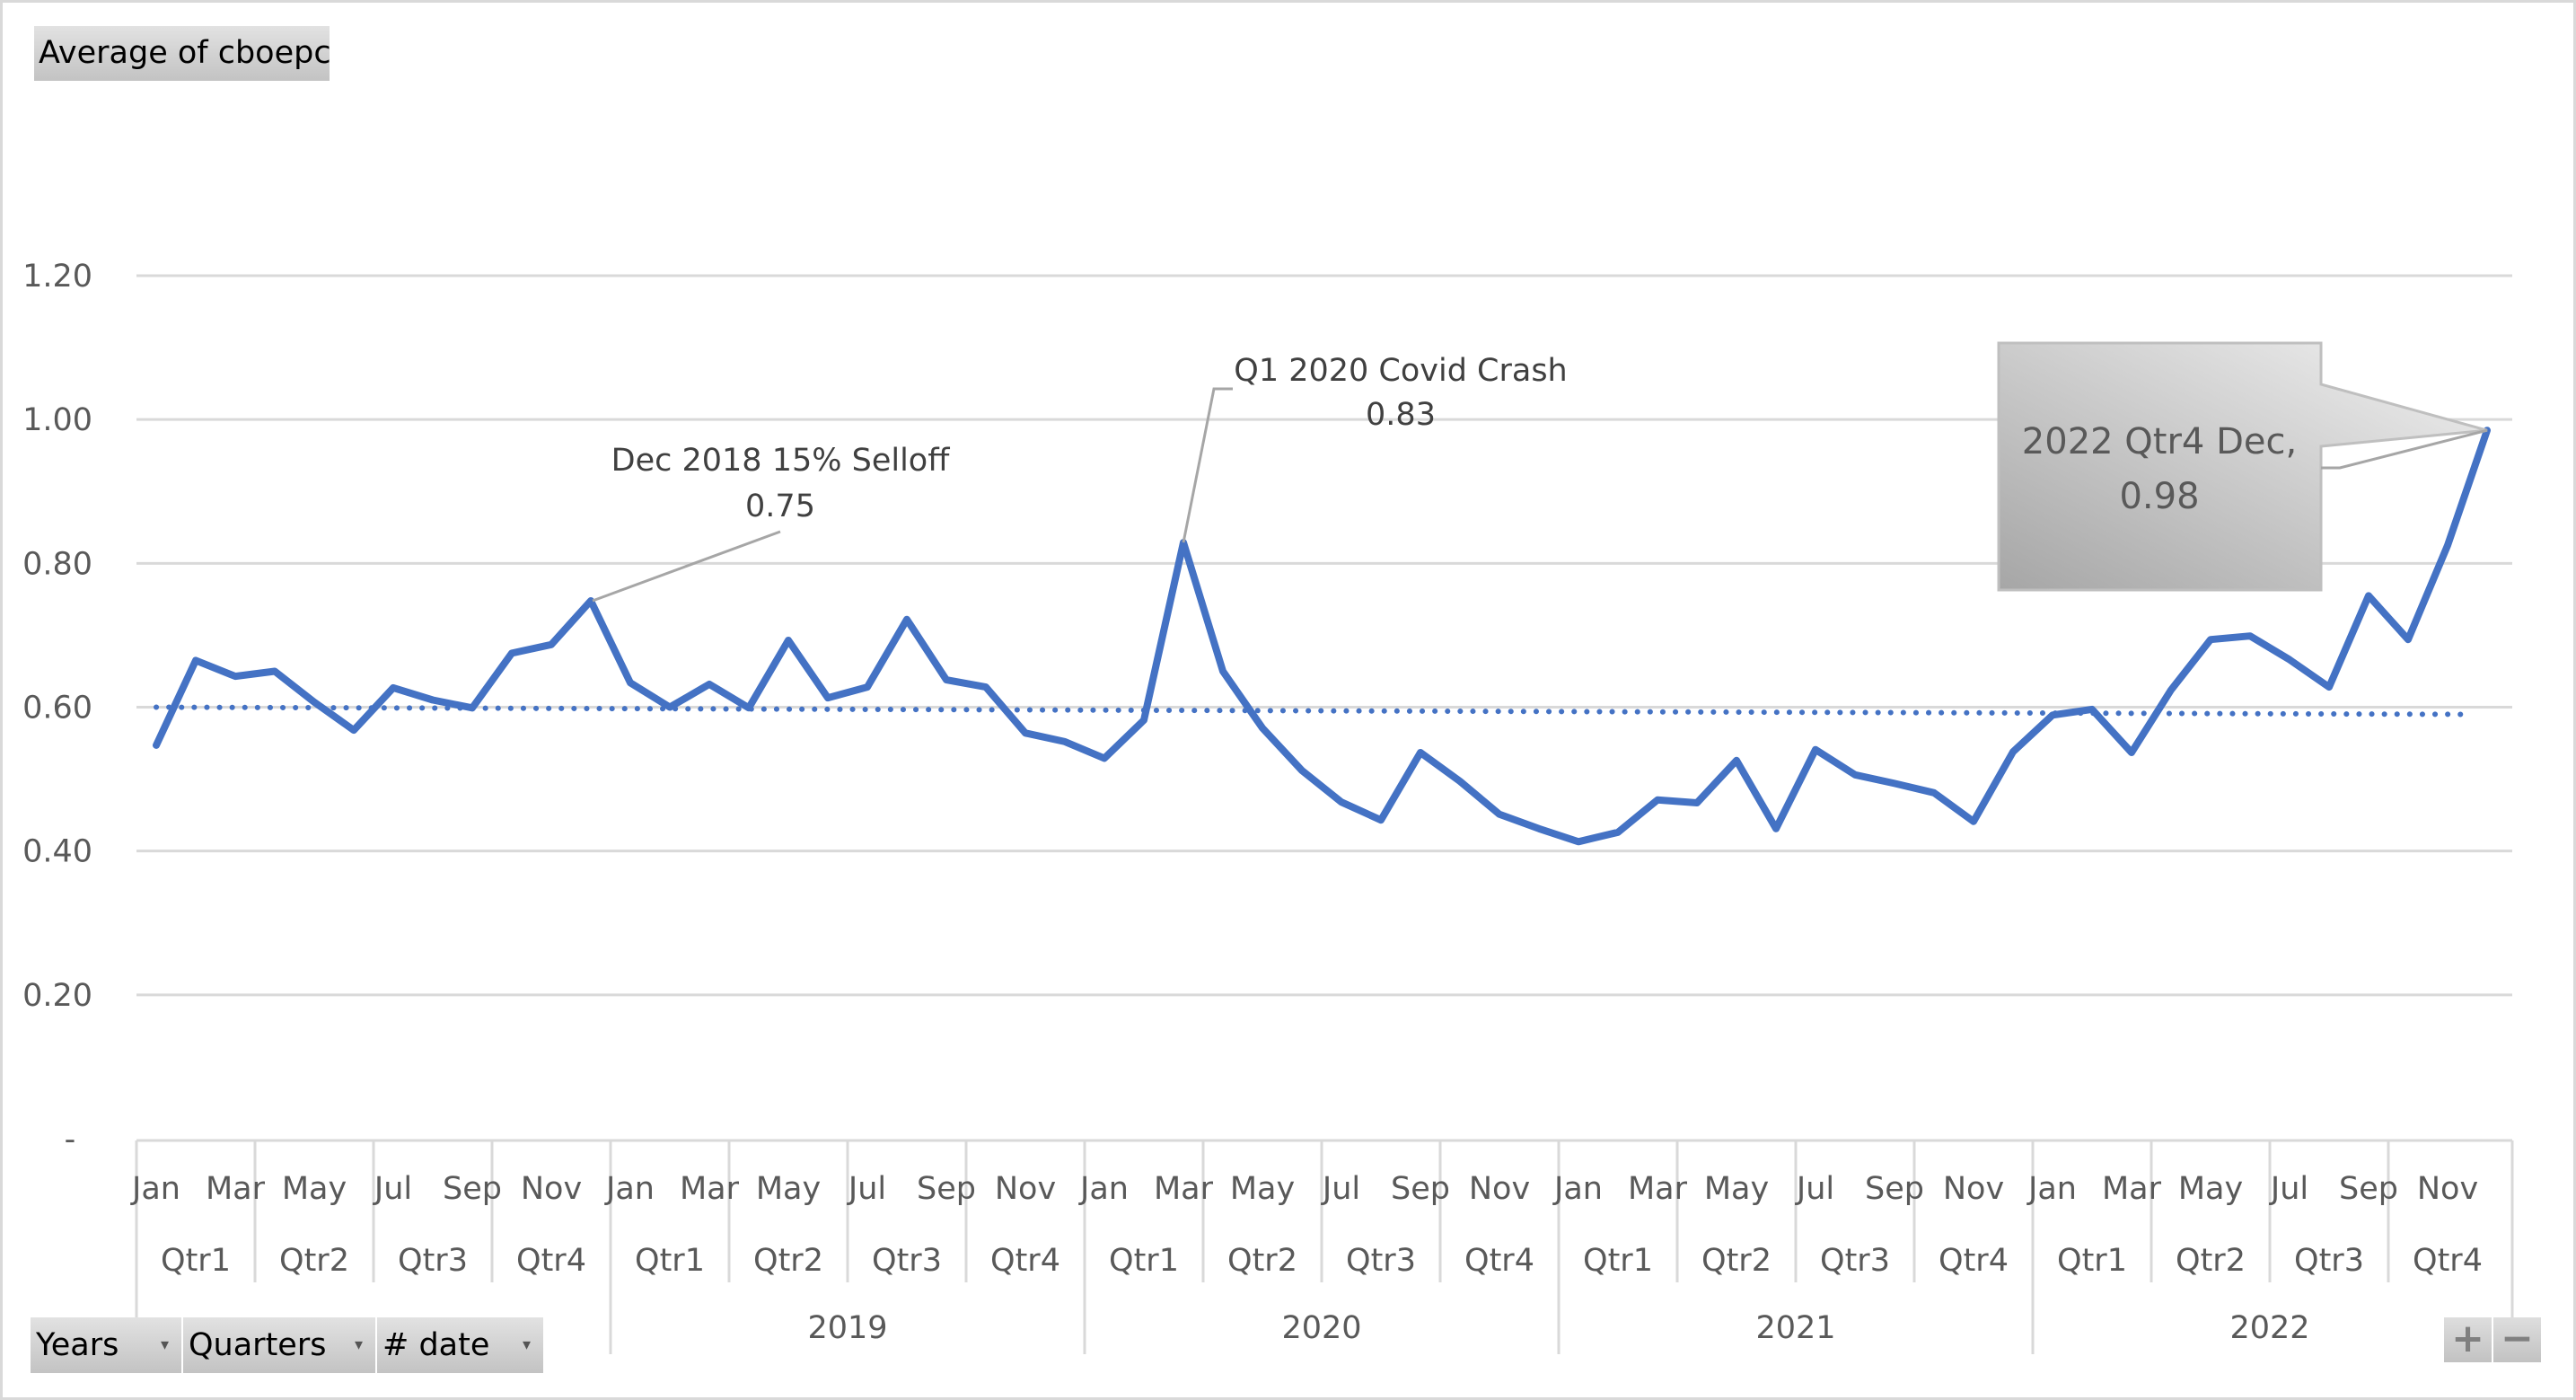  What do you see at coordinates (57, 564) in the screenshot?
I see `y-tick-label: 0.80` at bounding box center [57, 564].